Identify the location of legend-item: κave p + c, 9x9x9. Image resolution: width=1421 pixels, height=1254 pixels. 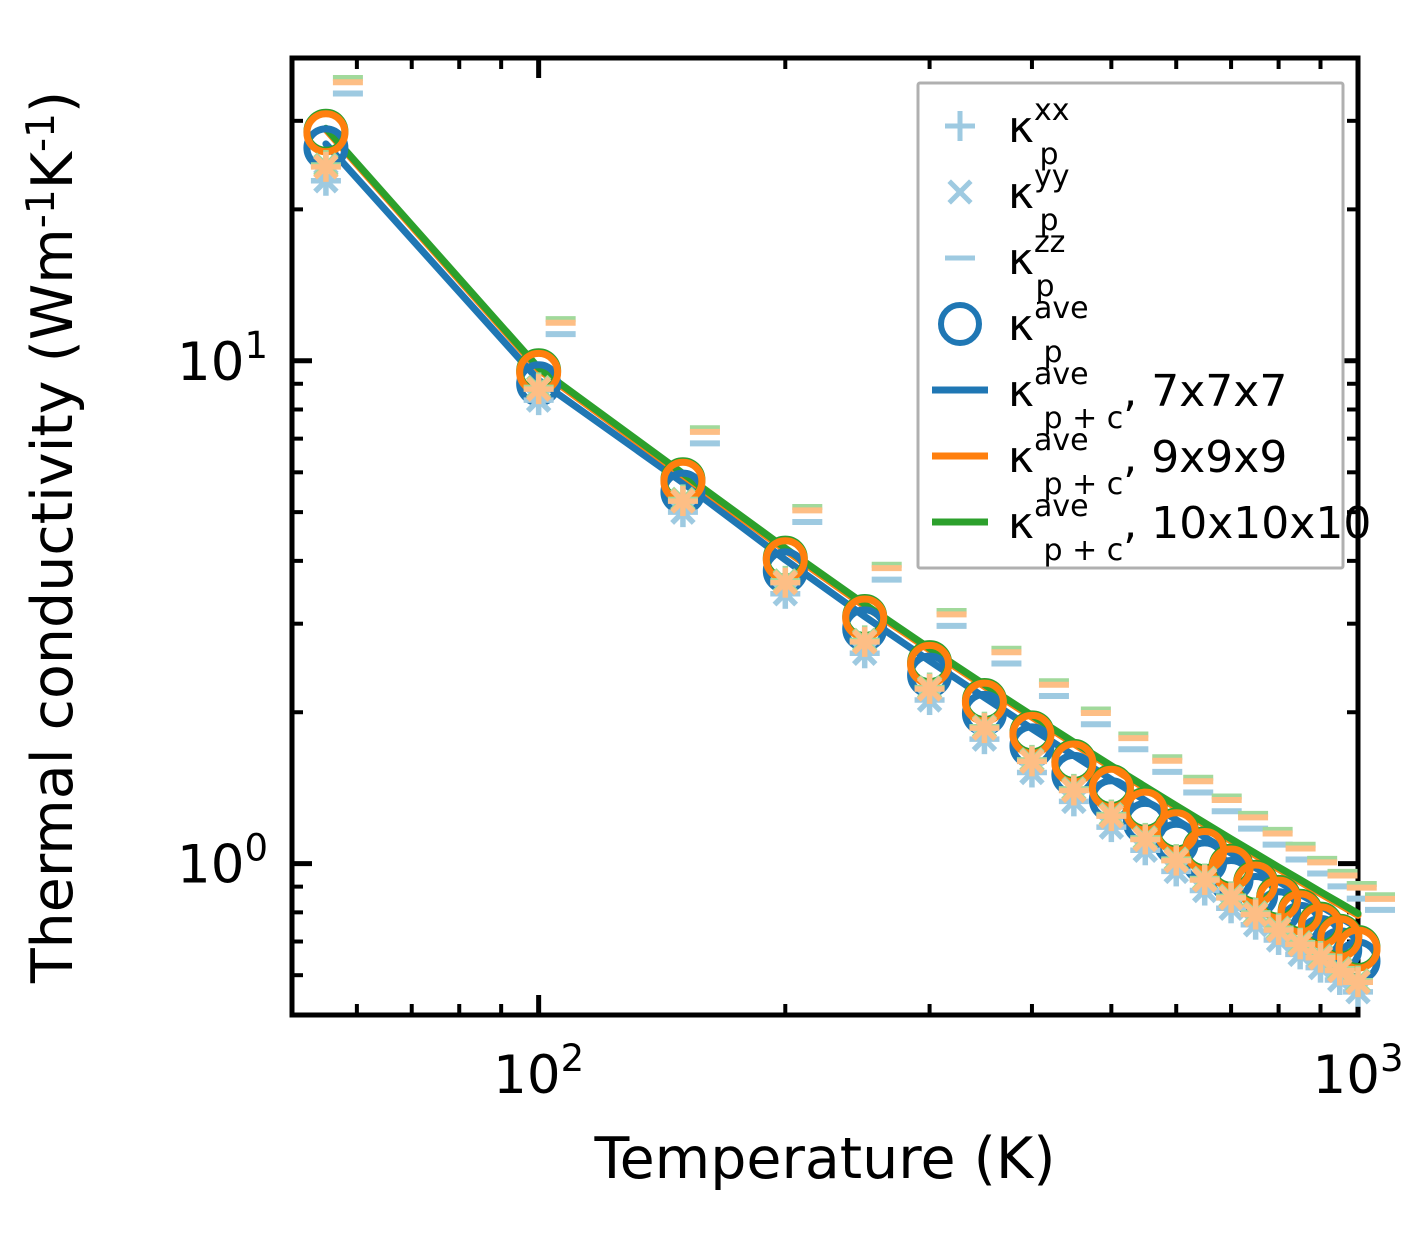
(1109, 462).